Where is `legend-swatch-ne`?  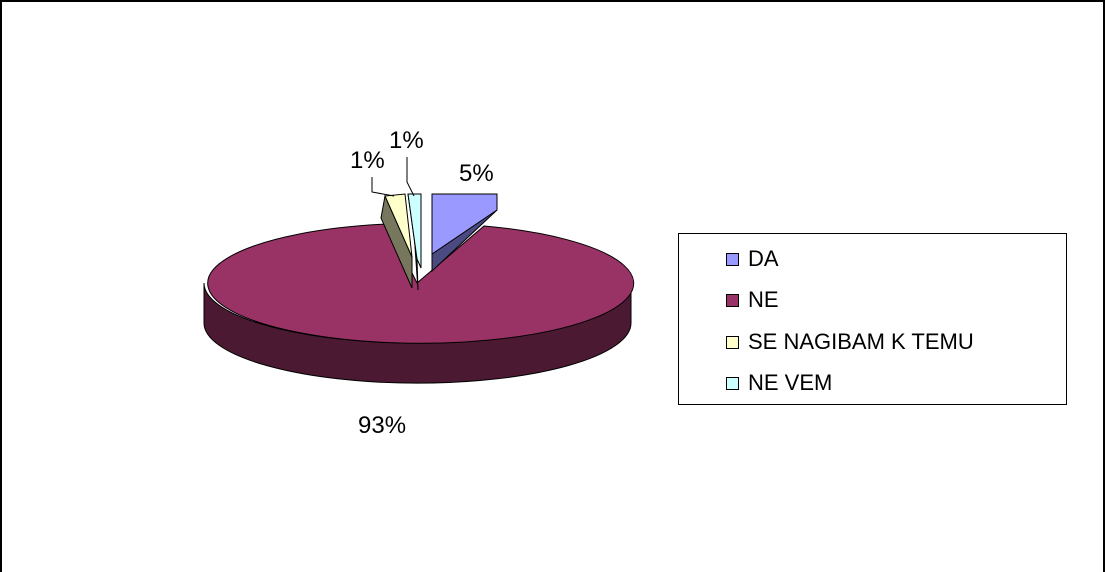 legend-swatch-ne is located at coordinates (732, 300).